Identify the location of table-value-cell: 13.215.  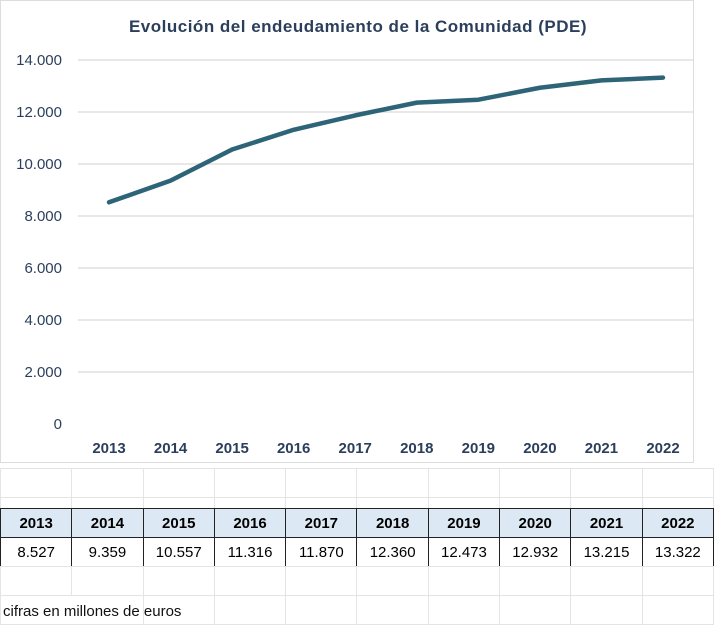
(606, 552).